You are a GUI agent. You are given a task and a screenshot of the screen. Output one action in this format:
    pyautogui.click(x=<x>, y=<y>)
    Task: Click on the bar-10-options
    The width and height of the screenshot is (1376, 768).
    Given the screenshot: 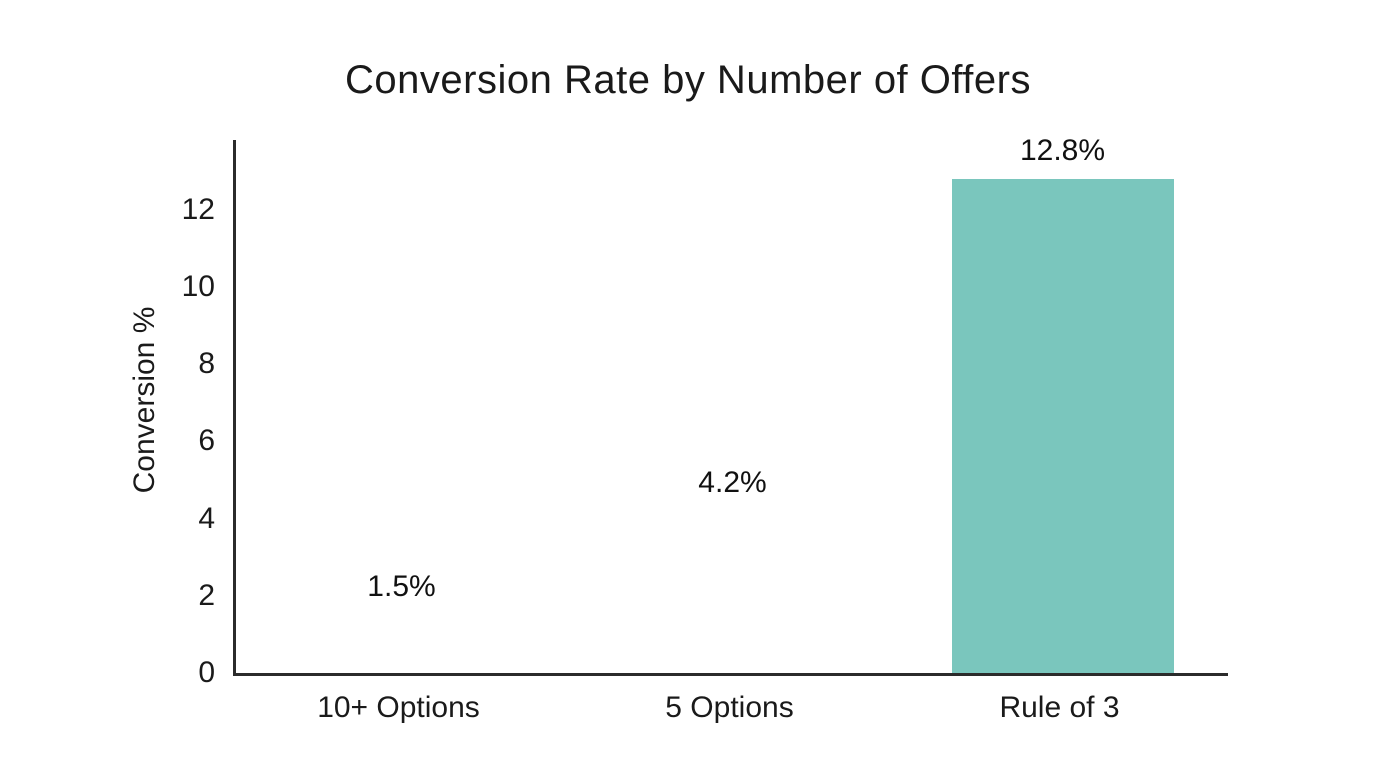 What is the action you would take?
    pyautogui.click(x=401, y=644)
    